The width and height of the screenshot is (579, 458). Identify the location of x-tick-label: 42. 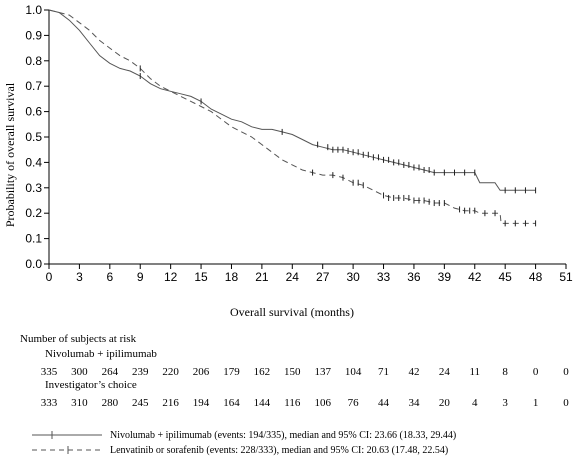
(475, 277).